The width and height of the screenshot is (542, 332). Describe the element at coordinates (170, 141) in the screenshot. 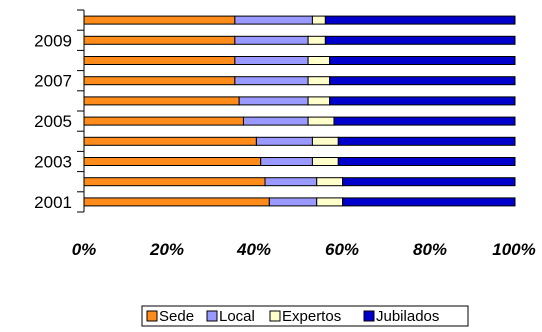

I see `bar-segment-sede-2004` at that location.